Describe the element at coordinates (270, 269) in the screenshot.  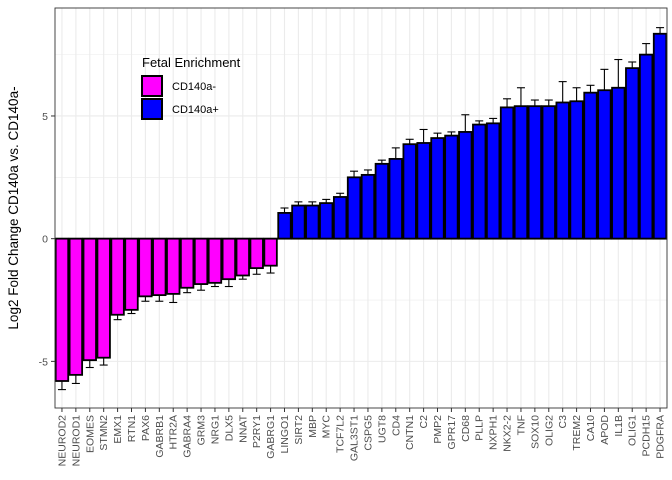
I see `errorbar-gabrg1` at that location.